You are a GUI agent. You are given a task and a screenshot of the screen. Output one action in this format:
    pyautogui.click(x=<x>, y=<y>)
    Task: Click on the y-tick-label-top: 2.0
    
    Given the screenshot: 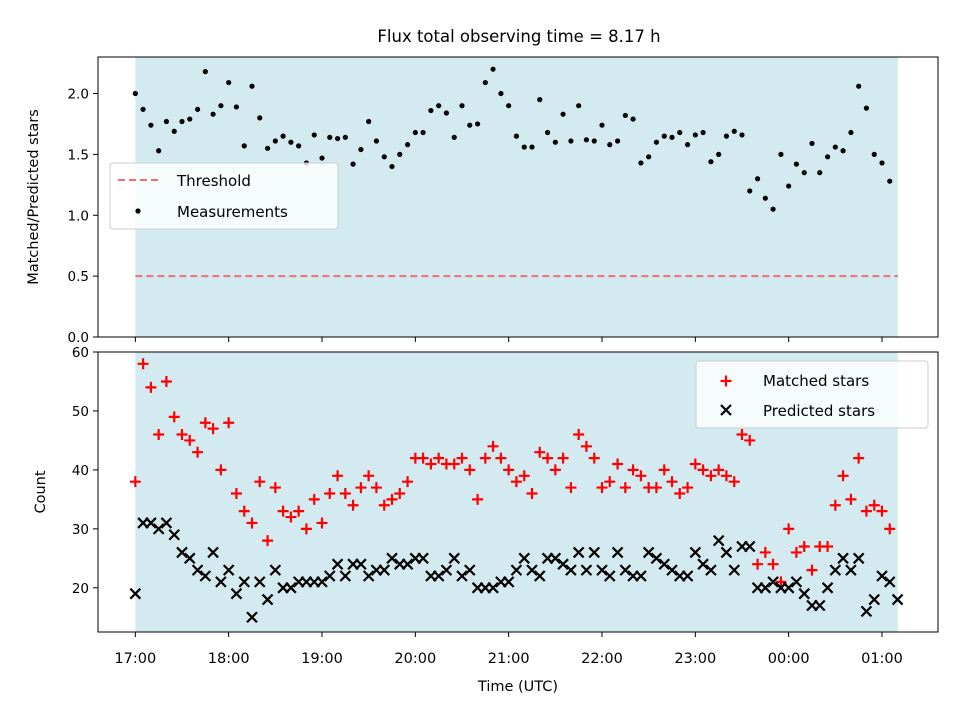 What is the action you would take?
    pyautogui.click(x=78, y=95)
    